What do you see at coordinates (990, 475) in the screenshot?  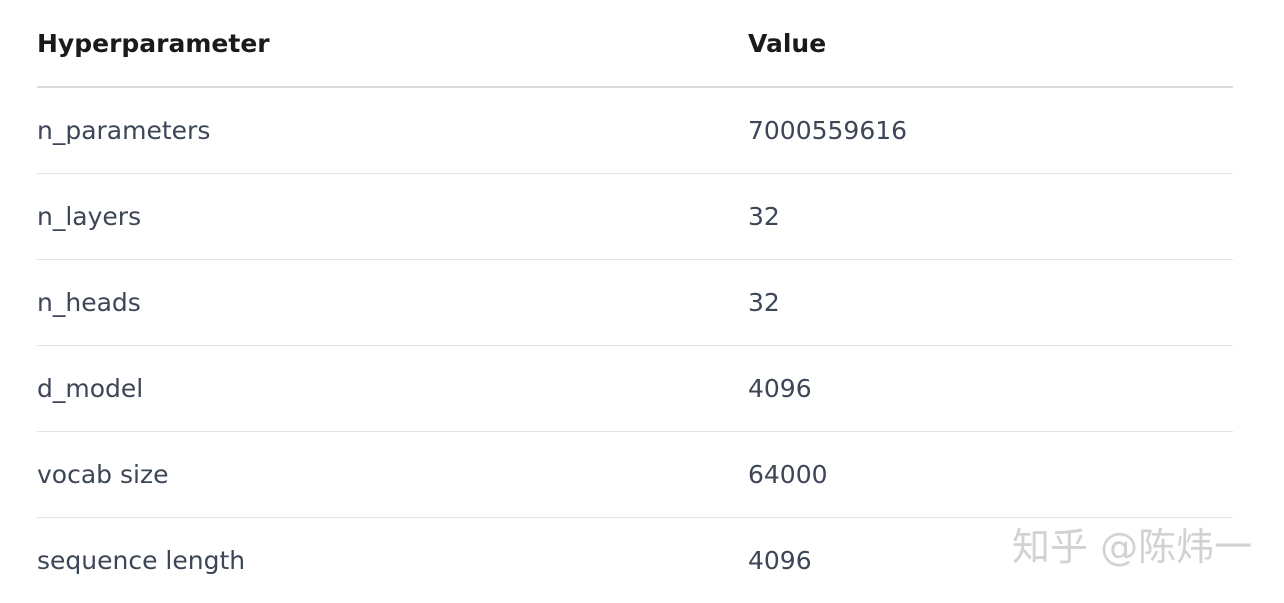 I see `hyperparameter-value: 64000` at bounding box center [990, 475].